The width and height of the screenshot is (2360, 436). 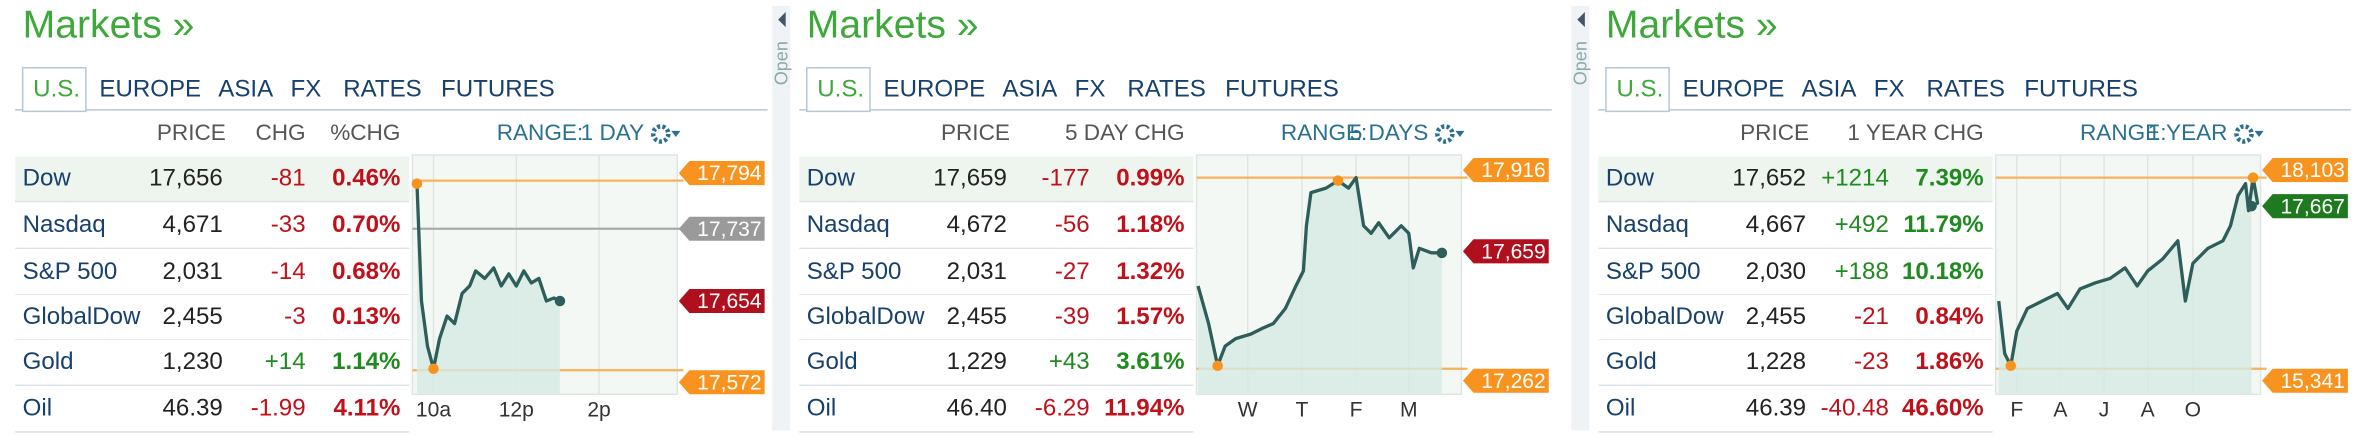 What do you see at coordinates (1943, 271) in the screenshot?
I see `row-pct-change: 10.18%` at bounding box center [1943, 271].